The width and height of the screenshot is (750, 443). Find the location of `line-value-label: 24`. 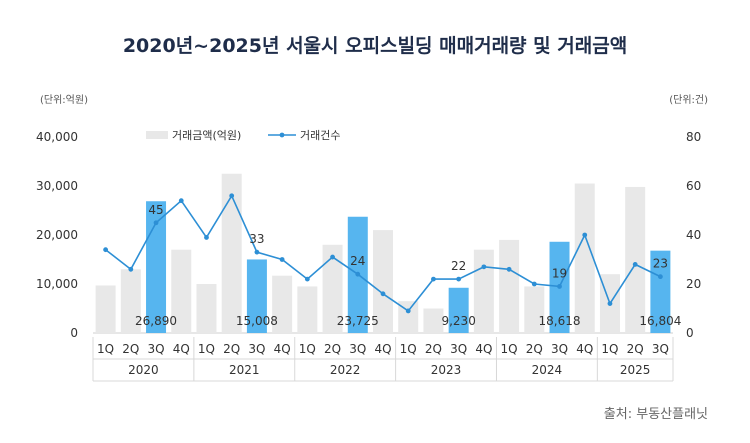

line-value-label: 24 is located at coordinates (357, 261).